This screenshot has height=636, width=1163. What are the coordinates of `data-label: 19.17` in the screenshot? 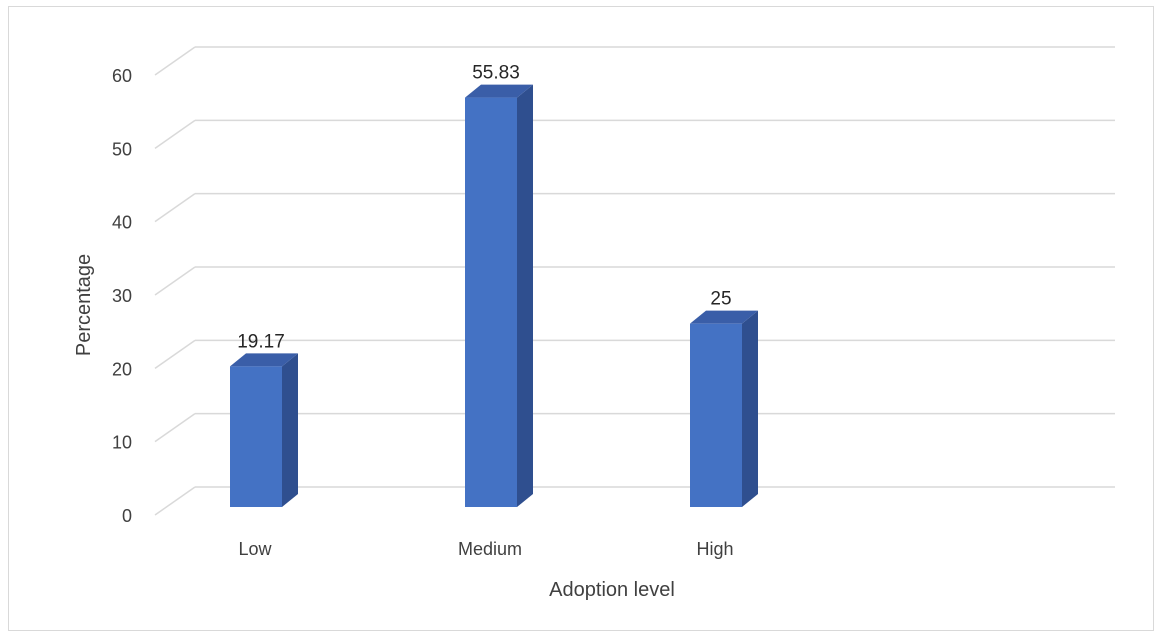 It's located at (261, 341).